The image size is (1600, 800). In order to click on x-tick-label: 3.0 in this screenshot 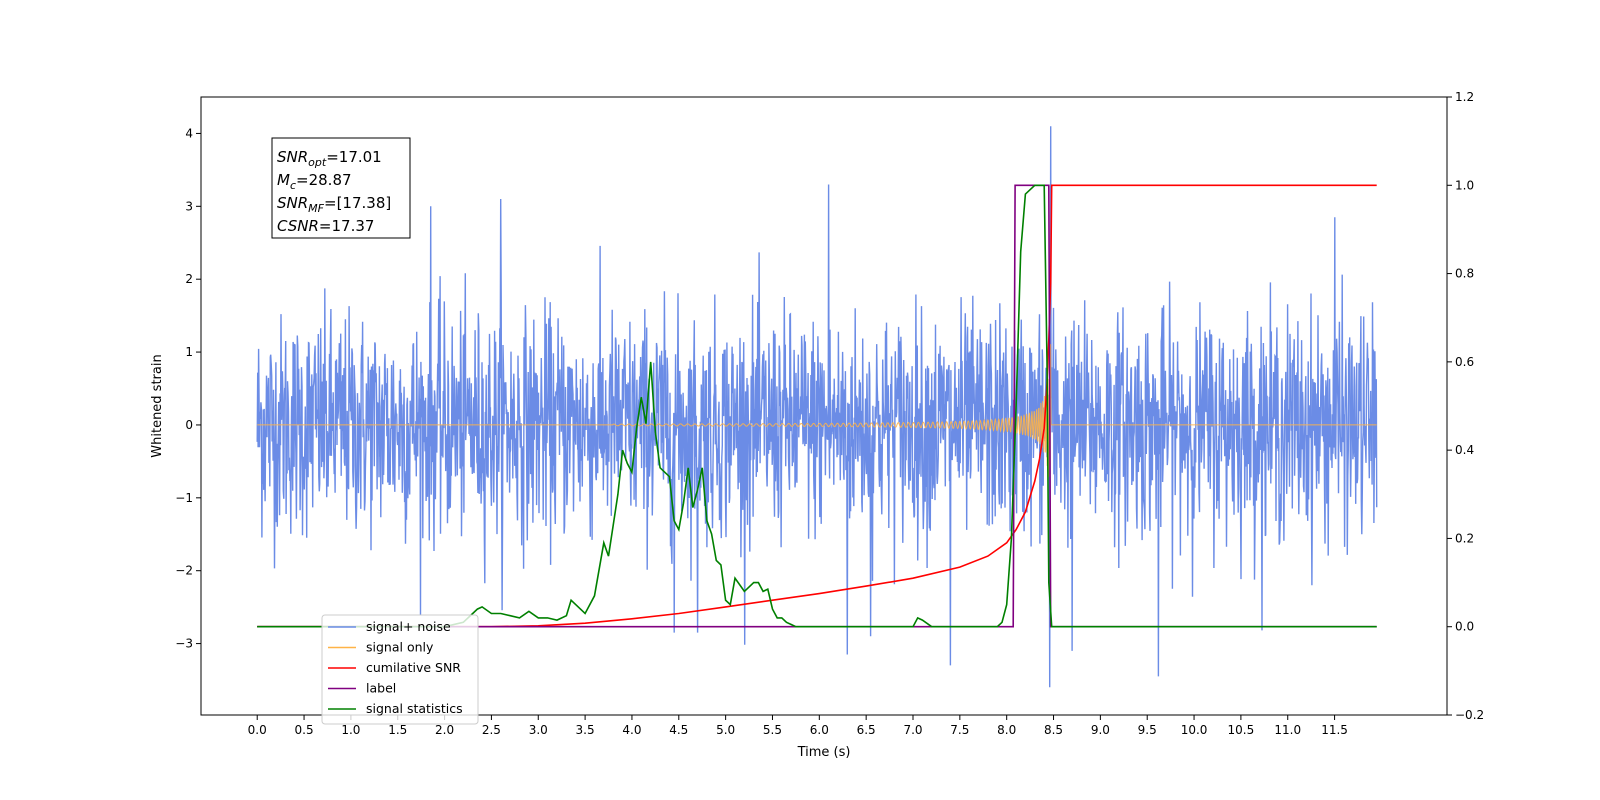, I will do `click(538, 730)`.